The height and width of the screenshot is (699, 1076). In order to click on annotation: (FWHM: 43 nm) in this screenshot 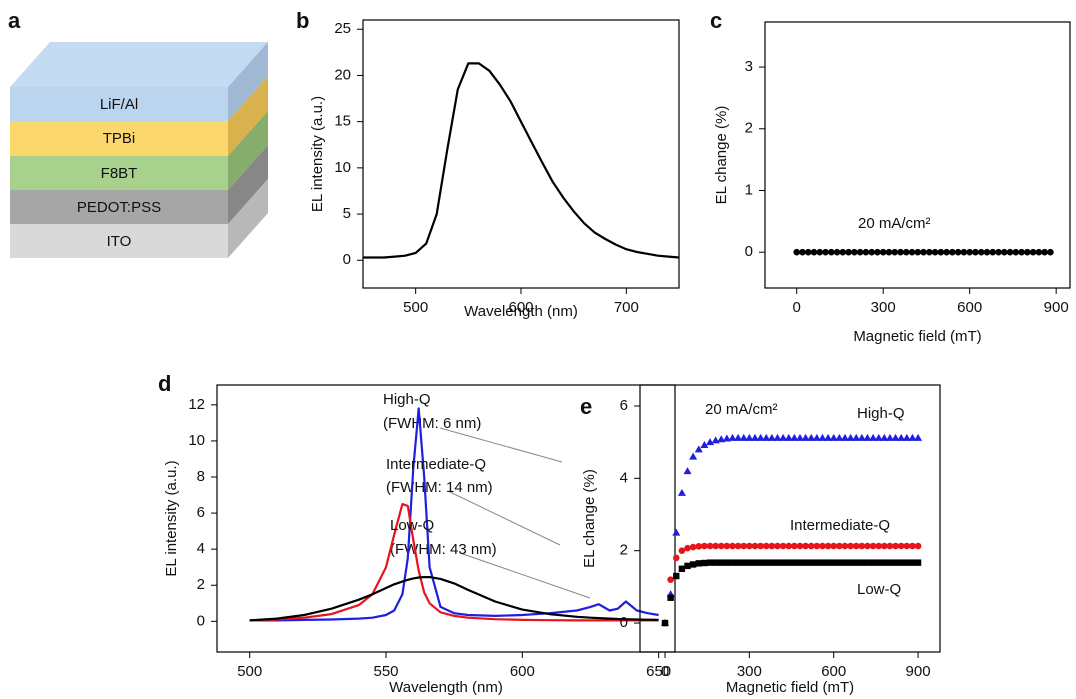, I will do `click(443, 549)`.